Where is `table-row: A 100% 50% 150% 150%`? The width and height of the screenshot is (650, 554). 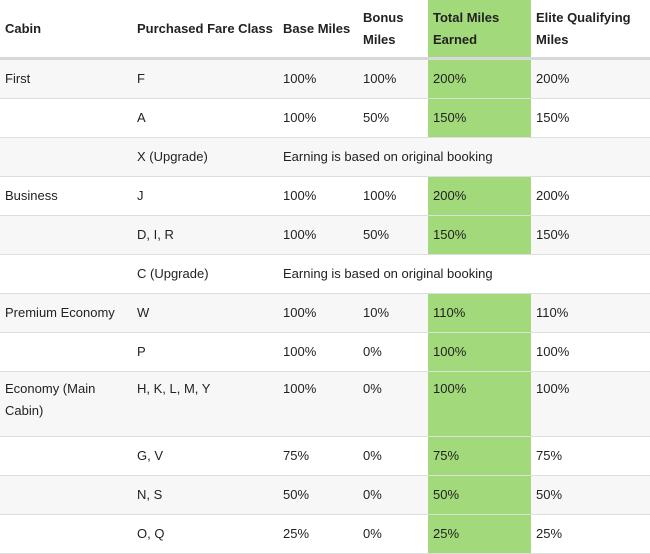 table-row: A 100% 50% 150% 150% is located at coordinates (325, 118).